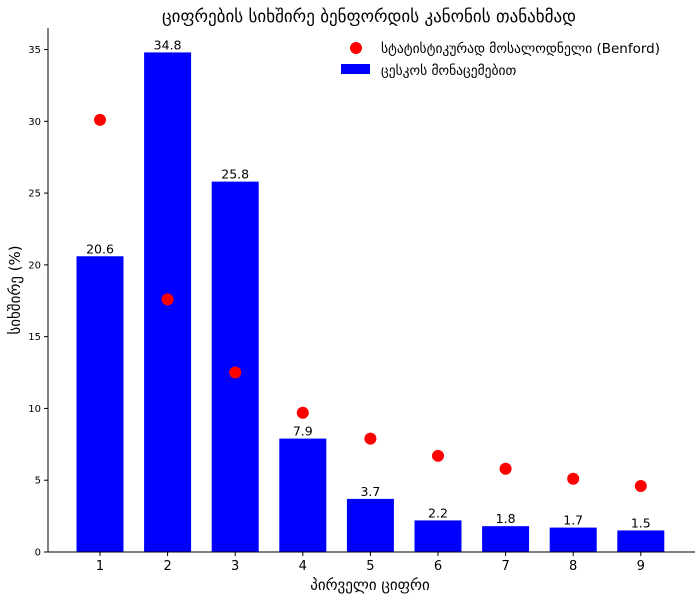 Image resolution: width=700 pixels, height=600 pixels. Describe the element at coordinates (573, 566) in the screenshot. I see `x-tick-label: 8` at that location.